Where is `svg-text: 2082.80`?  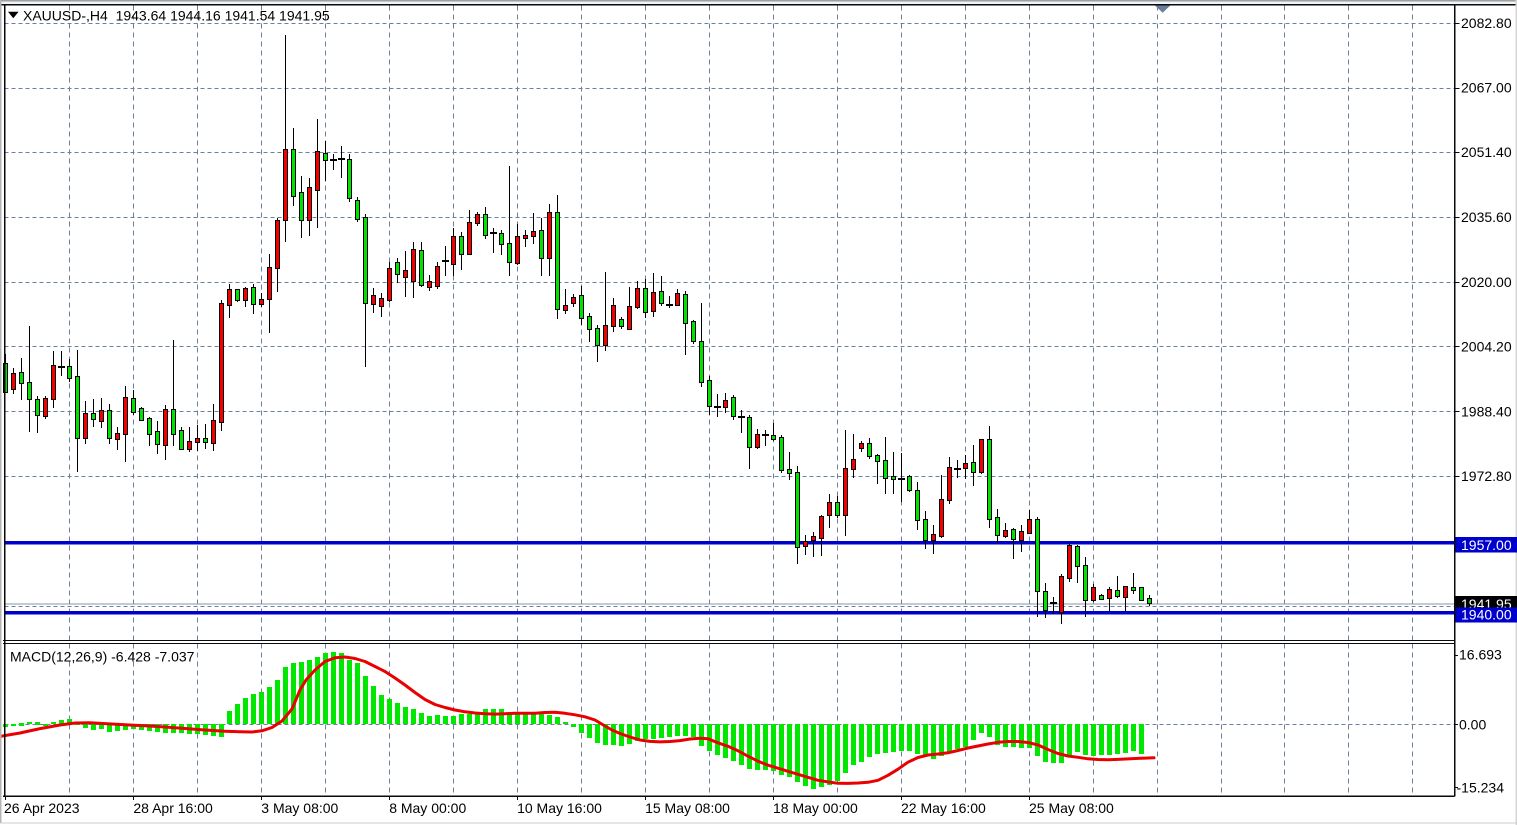 svg-text: 2082.80 is located at coordinates (1486, 23).